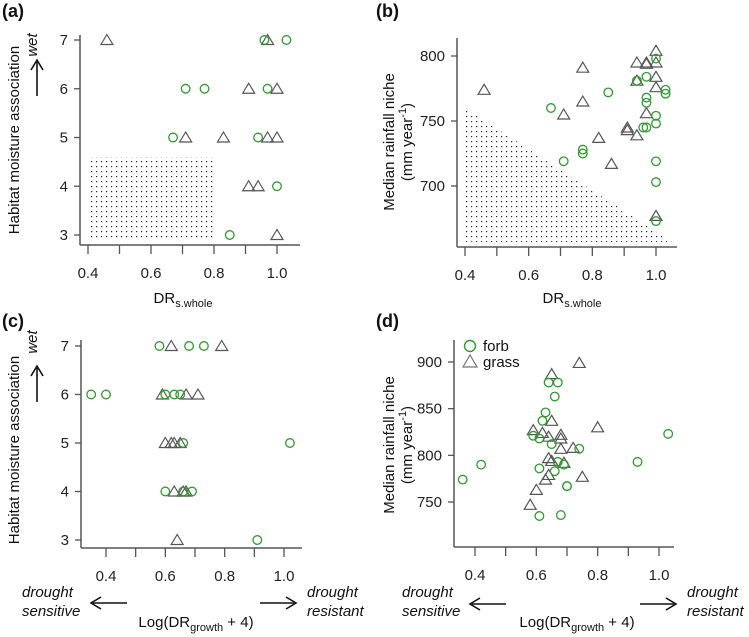 The height and width of the screenshot is (637, 749). What do you see at coordinates (32, 44) in the screenshot?
I see `wet-label-a: wet` at bounding box center [32, 44].